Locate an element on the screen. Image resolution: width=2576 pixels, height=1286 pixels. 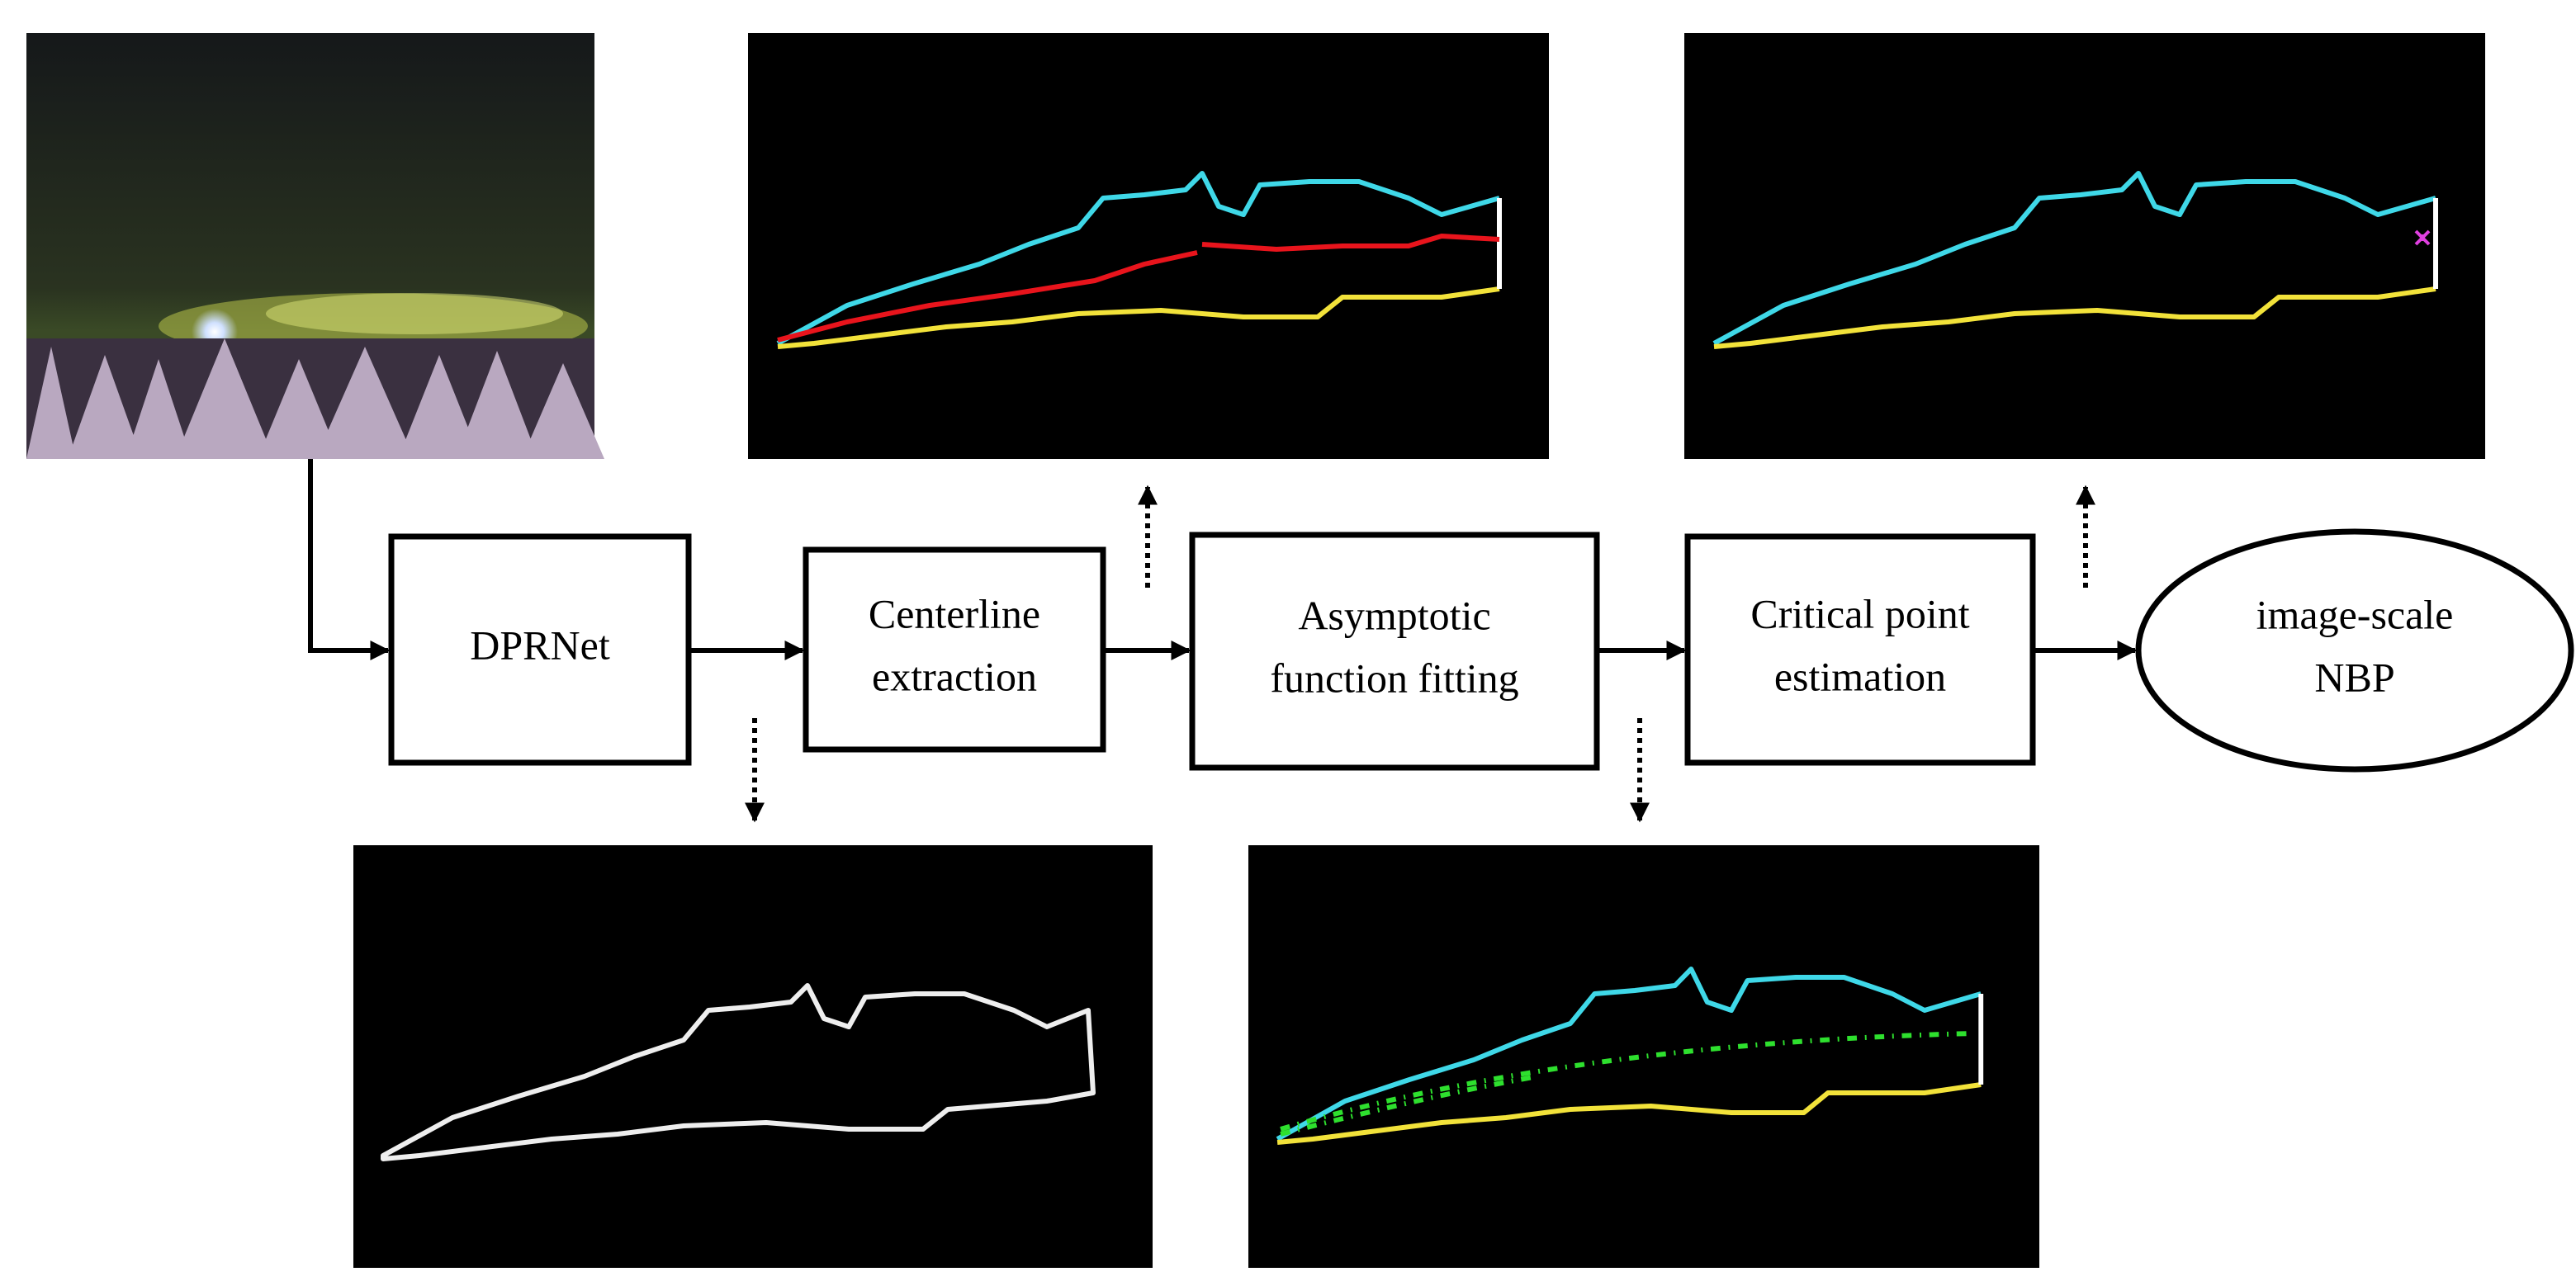
centerline-label: Centerline is located at coordinates (954, 613).